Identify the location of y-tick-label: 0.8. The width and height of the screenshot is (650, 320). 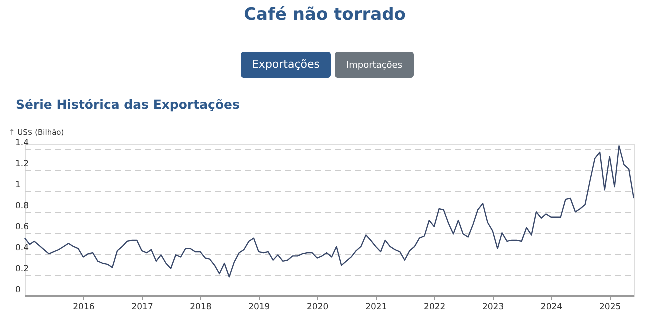
(23, 207).